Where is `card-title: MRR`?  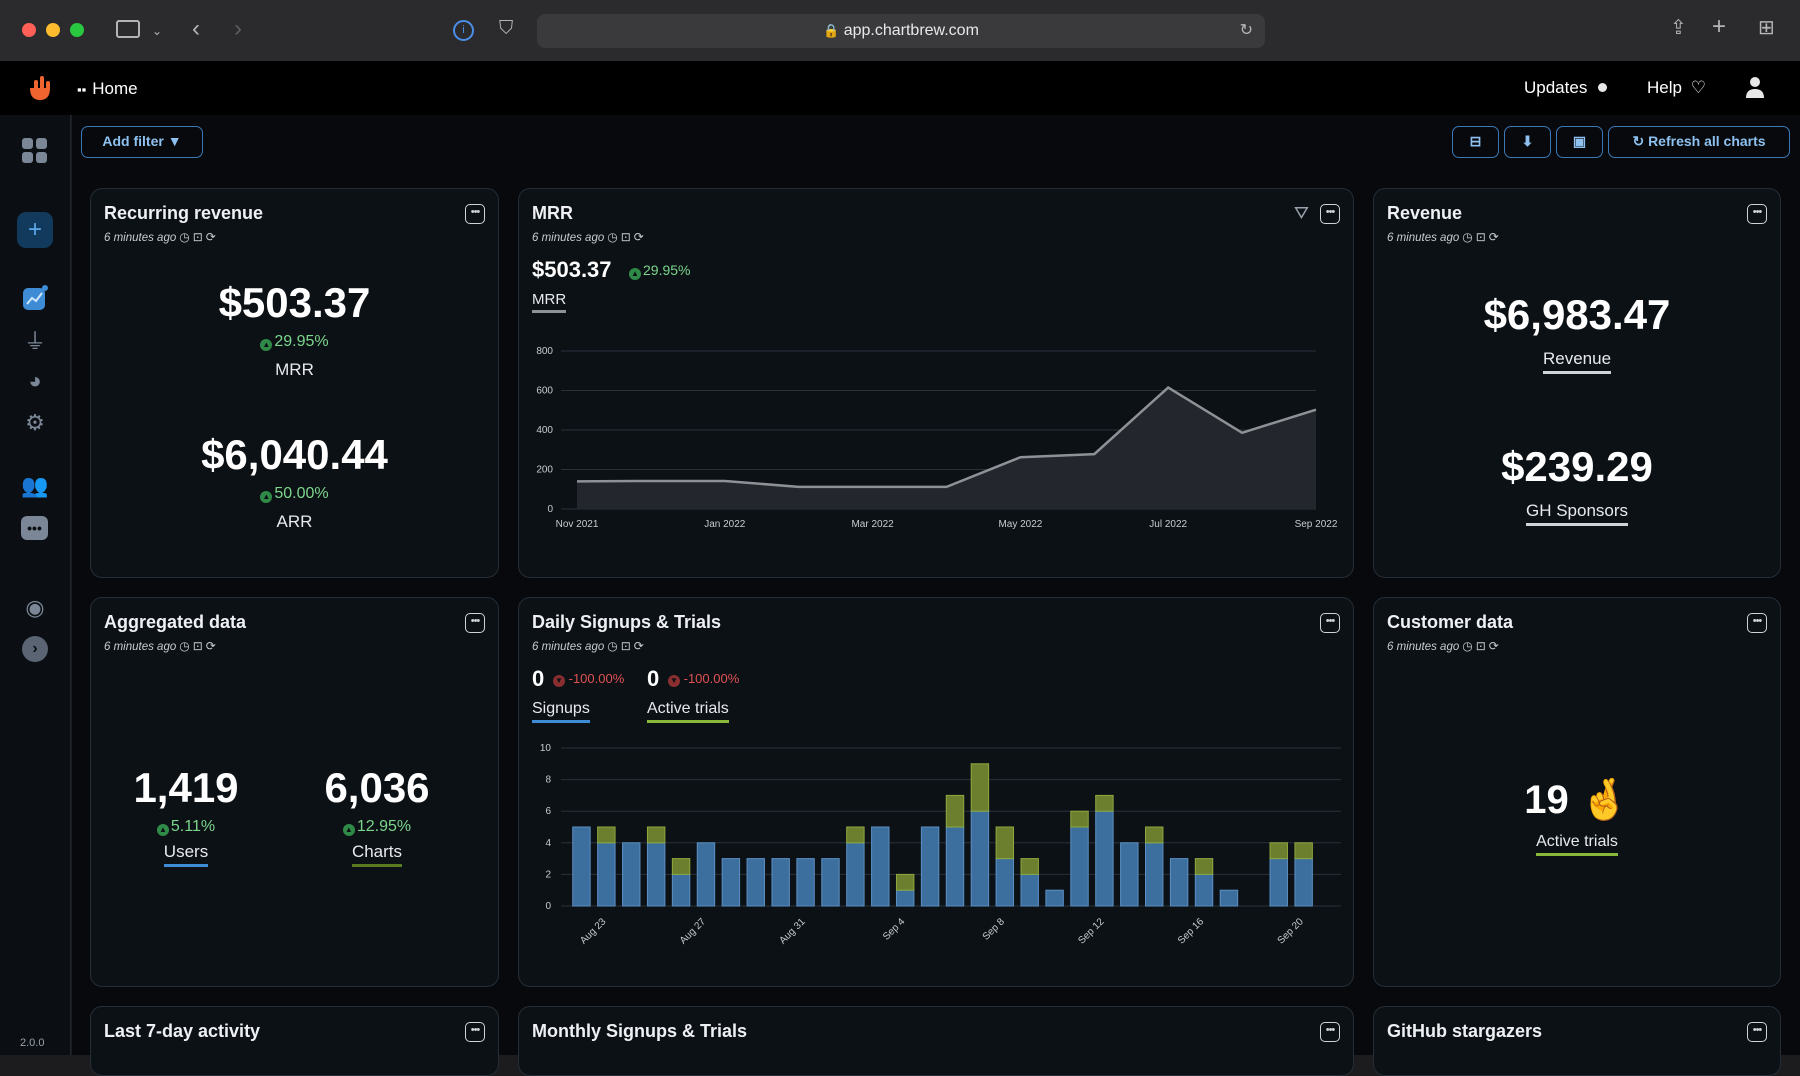 card-title: MRR is located at coordinates (552, 213).